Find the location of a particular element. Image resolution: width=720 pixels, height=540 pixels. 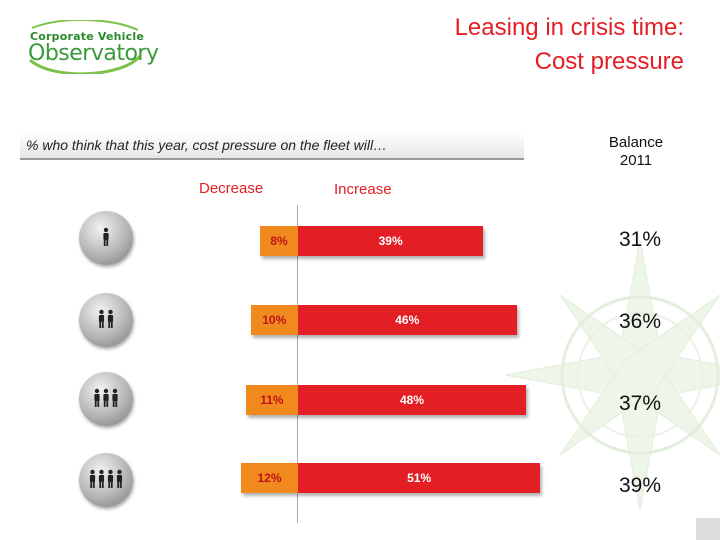

balance-value-2: 36% is located at coordinates (640, 321).